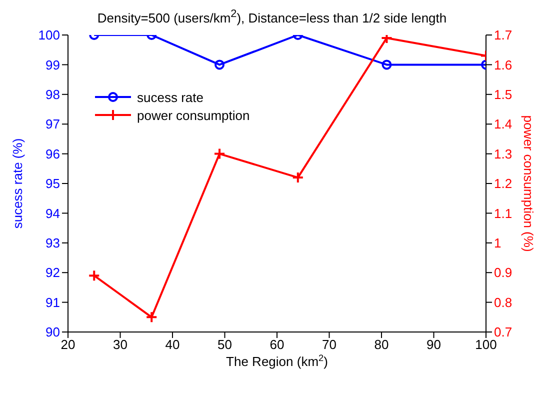  What do you see at coordinates (498, 243) in the screenshot?
I see `y2-tick-label: 1` at bounding box center [498, 243].